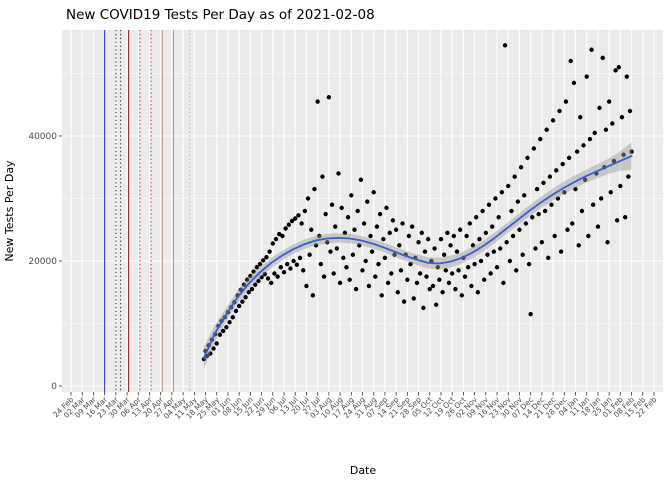 This screenshot has height=480, width=672. Describe the element at coordinates (9, 211) in the screenshot. I see `y-axis-title: New Tests Per Day` at that location.